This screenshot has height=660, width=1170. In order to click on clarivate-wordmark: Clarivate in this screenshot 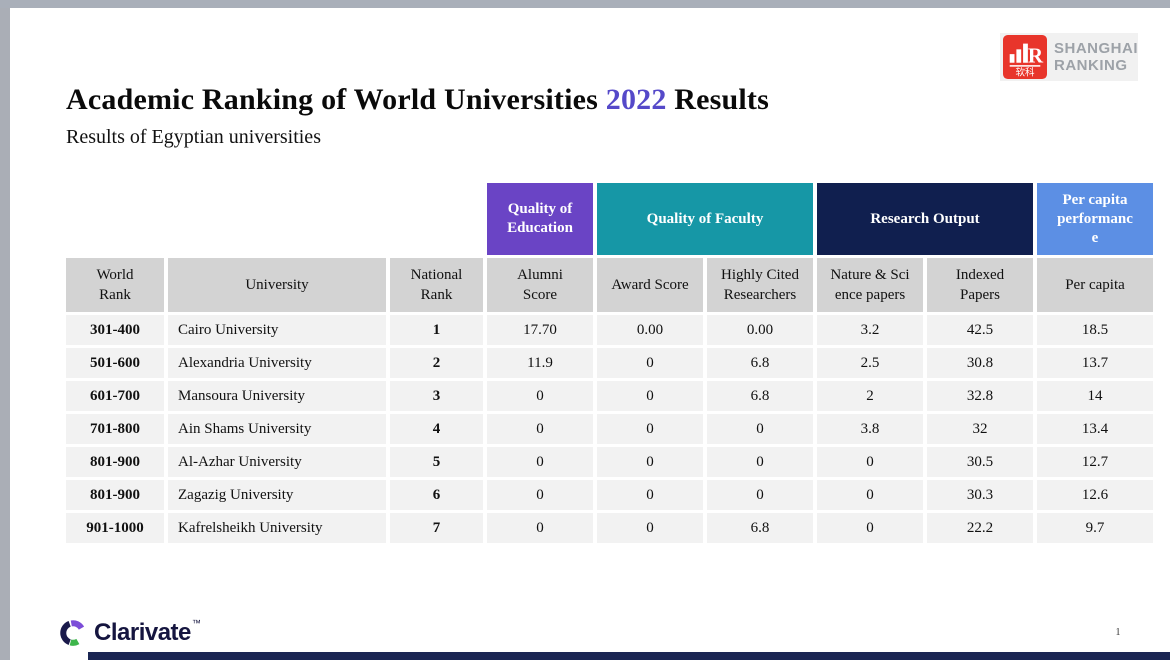, I will do `click(142, 632)`.